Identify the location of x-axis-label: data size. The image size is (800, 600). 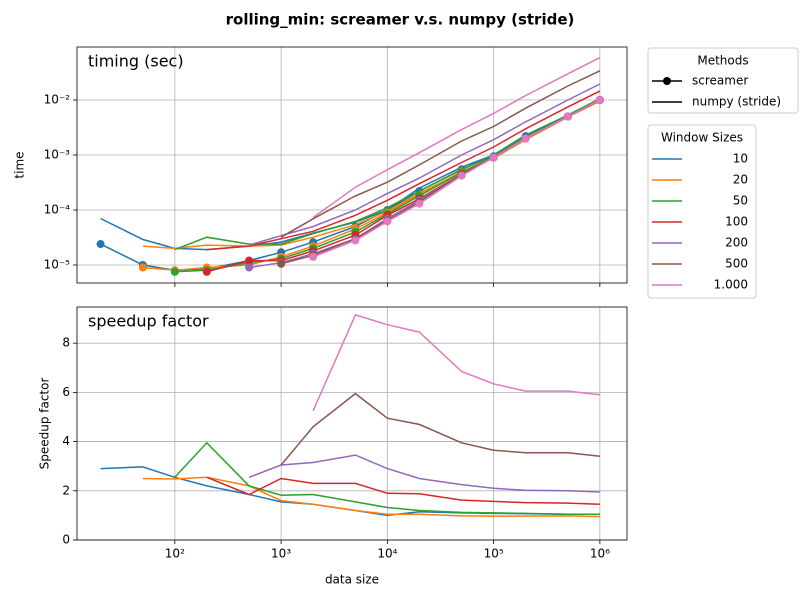
(352, 580).